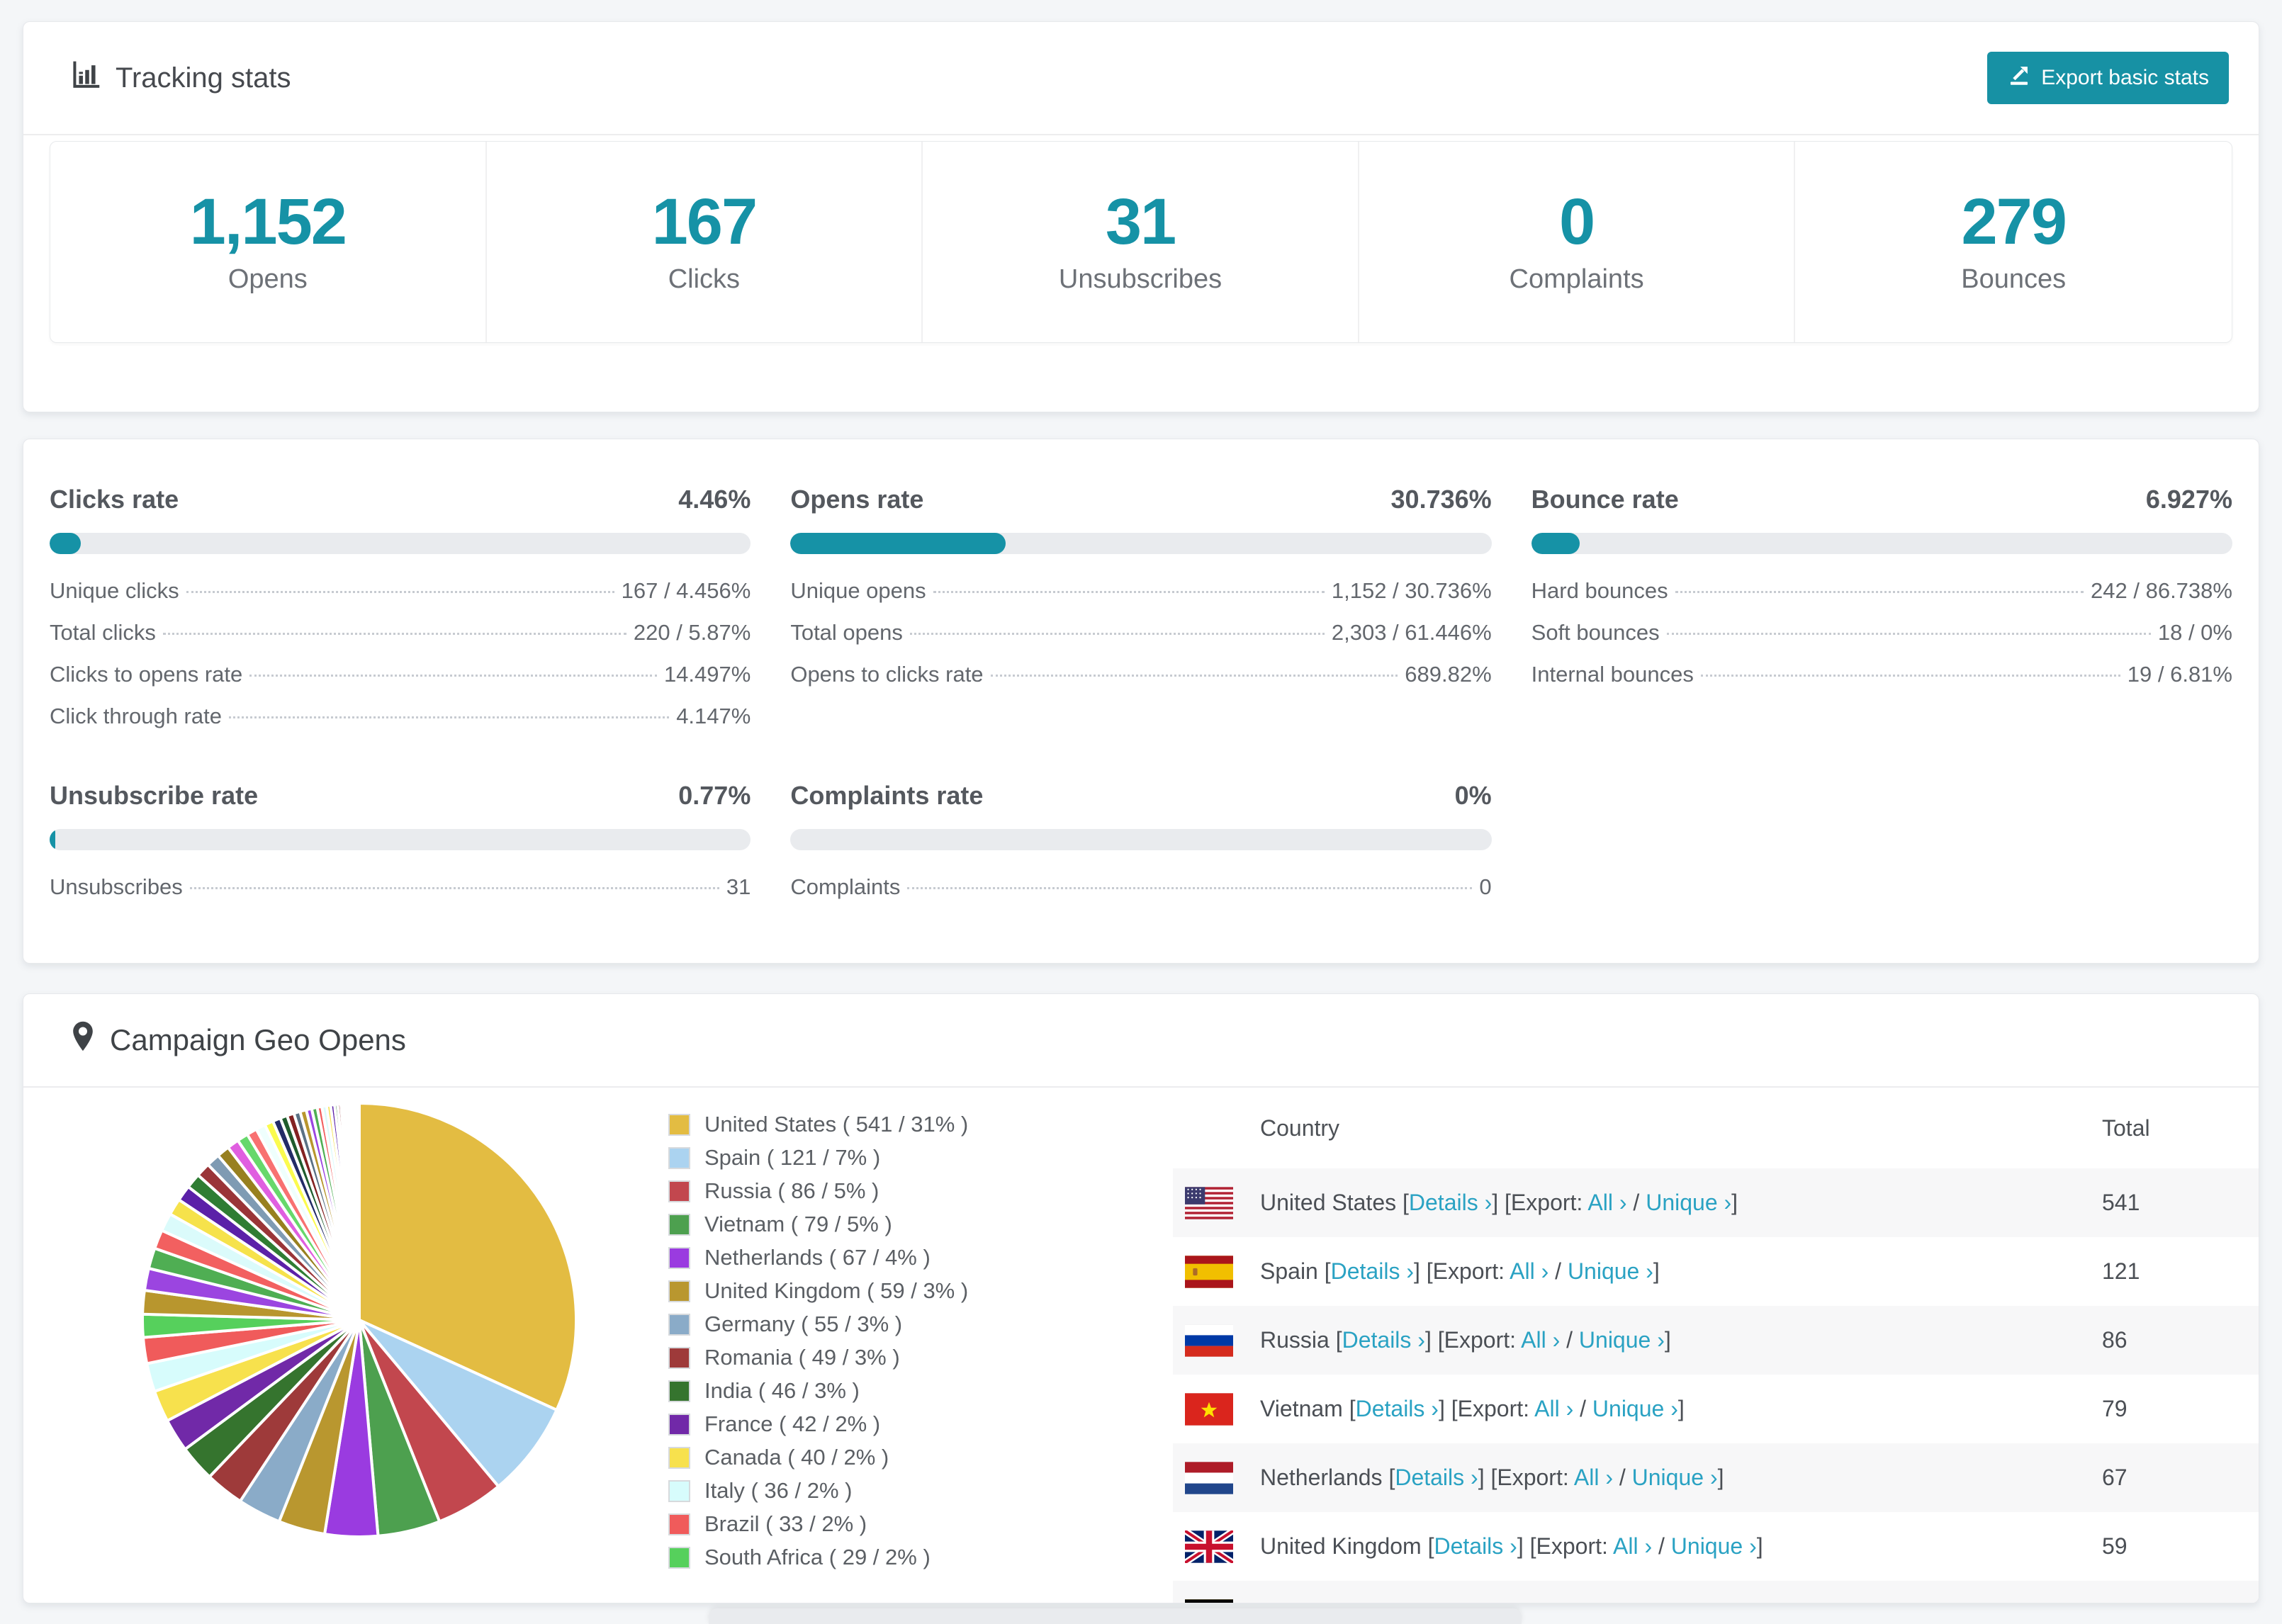 The image size is (2282, 1624). I want to click on rate-title: Unsubscribe rate, so click(154, 796).